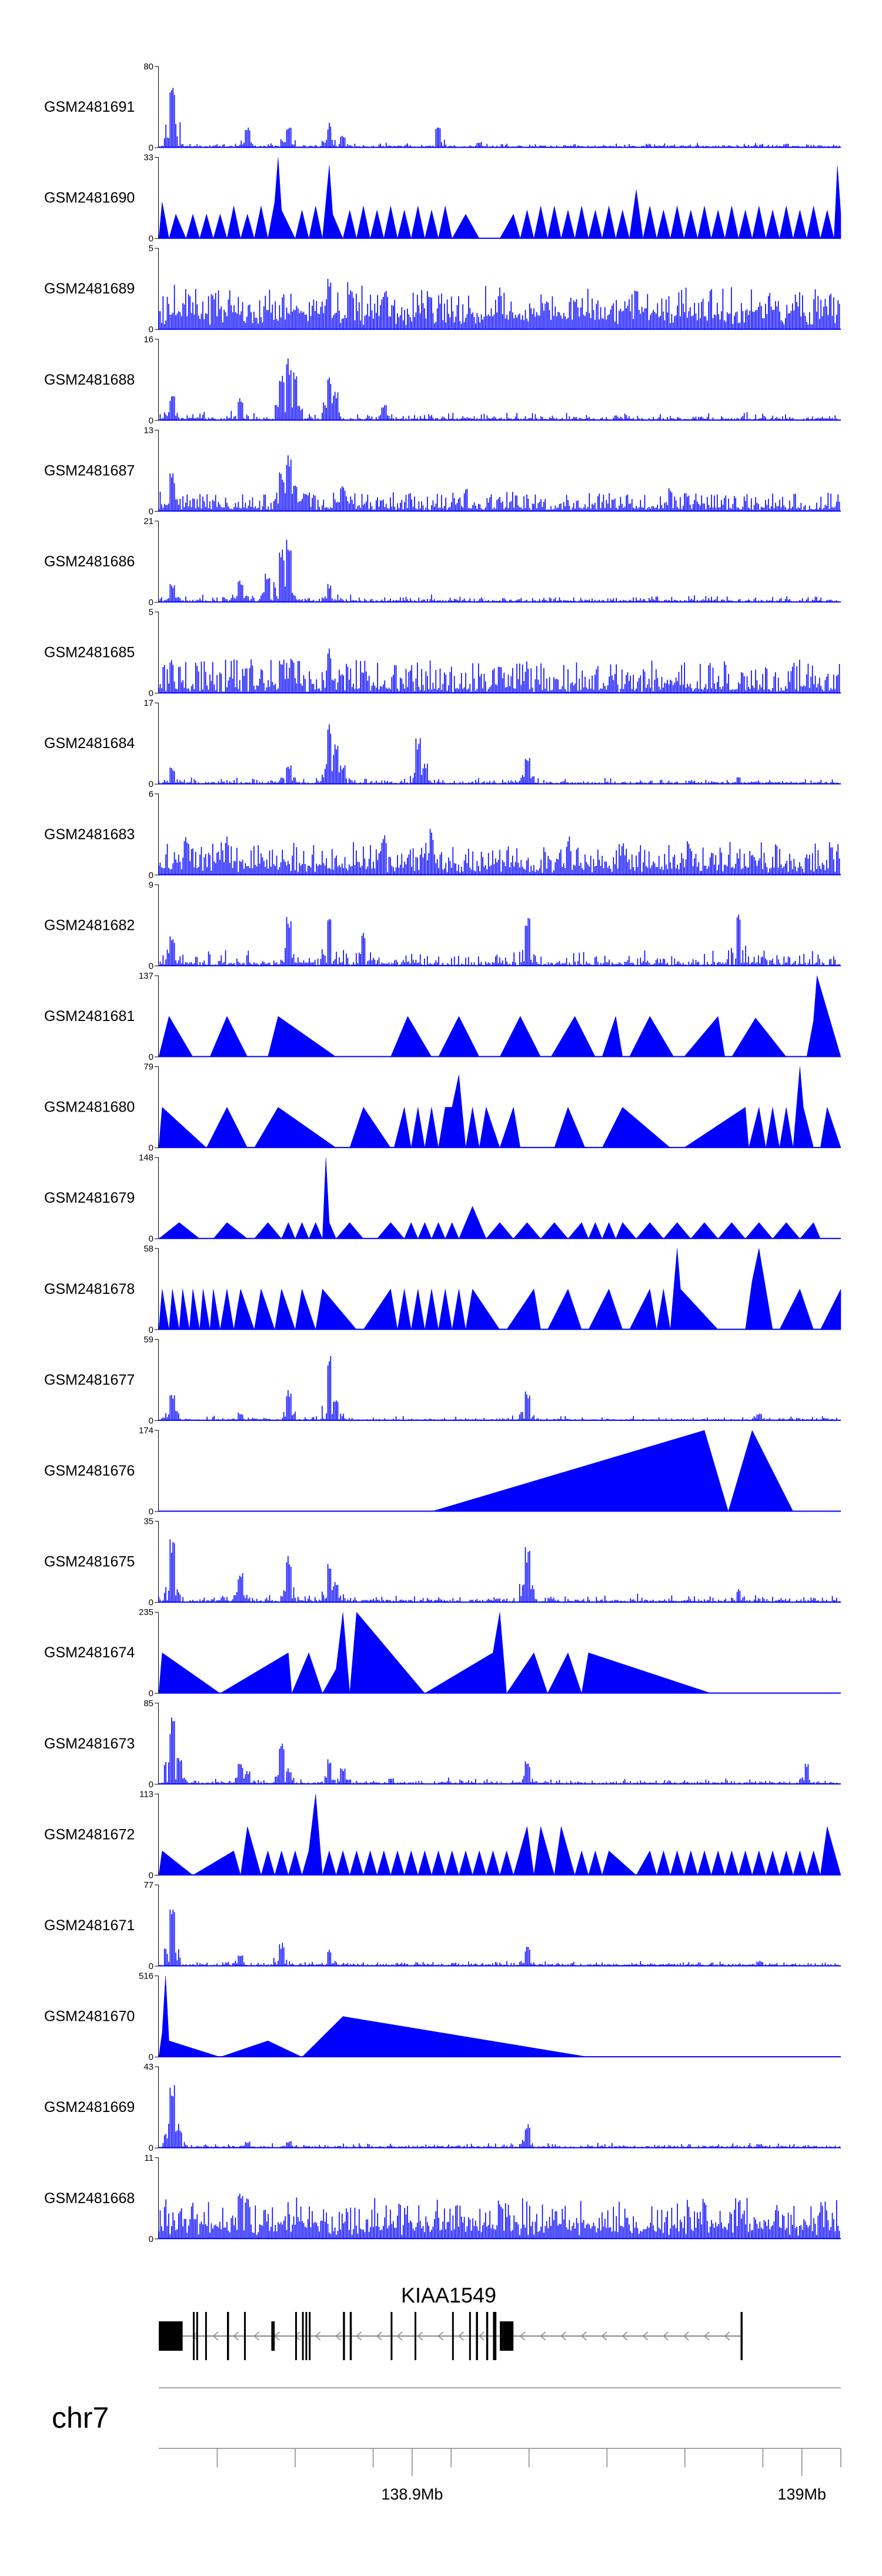  Describe the element at coordinates (89, 1925) in the screenshot. I see `track-label: GSM2481671` at that location.